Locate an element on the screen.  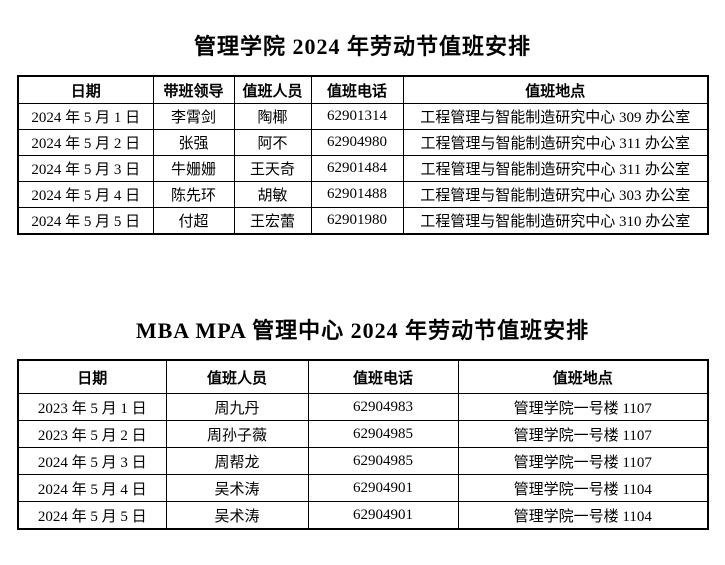
table-cell: 王宏蕾 is located at coordinates (272, 221).